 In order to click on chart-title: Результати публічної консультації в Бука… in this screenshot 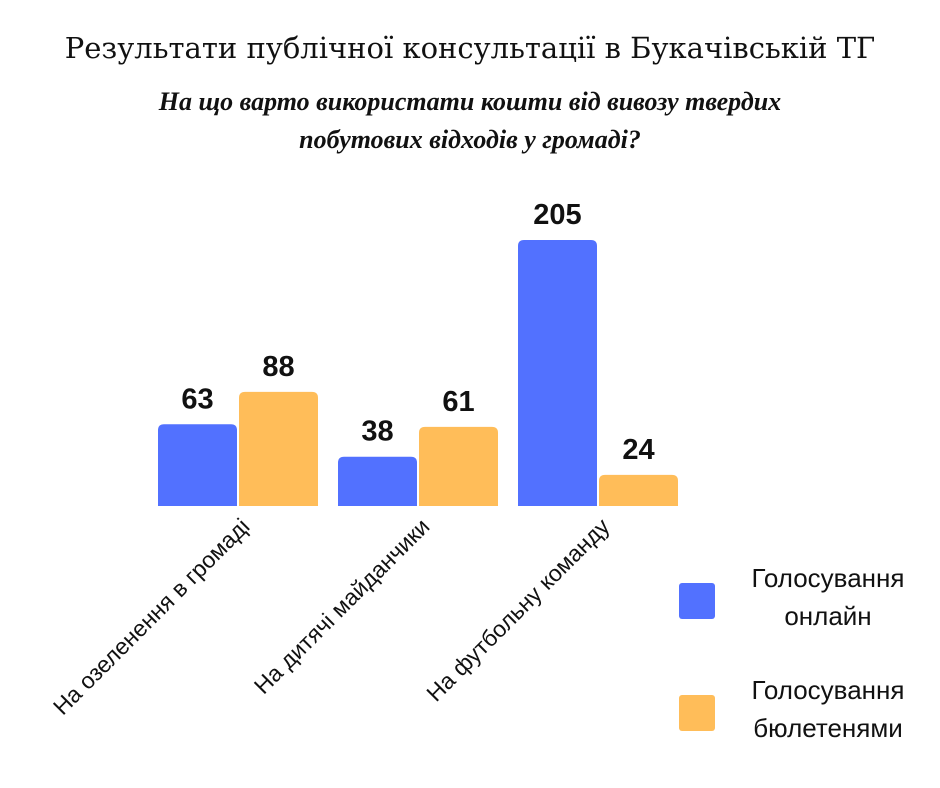, I will do `click(470, 48)`.